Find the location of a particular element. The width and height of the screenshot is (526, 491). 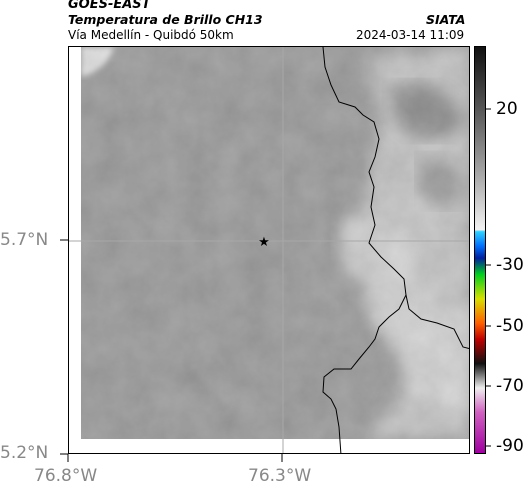

colorbar is located at coordinates (480, 250).